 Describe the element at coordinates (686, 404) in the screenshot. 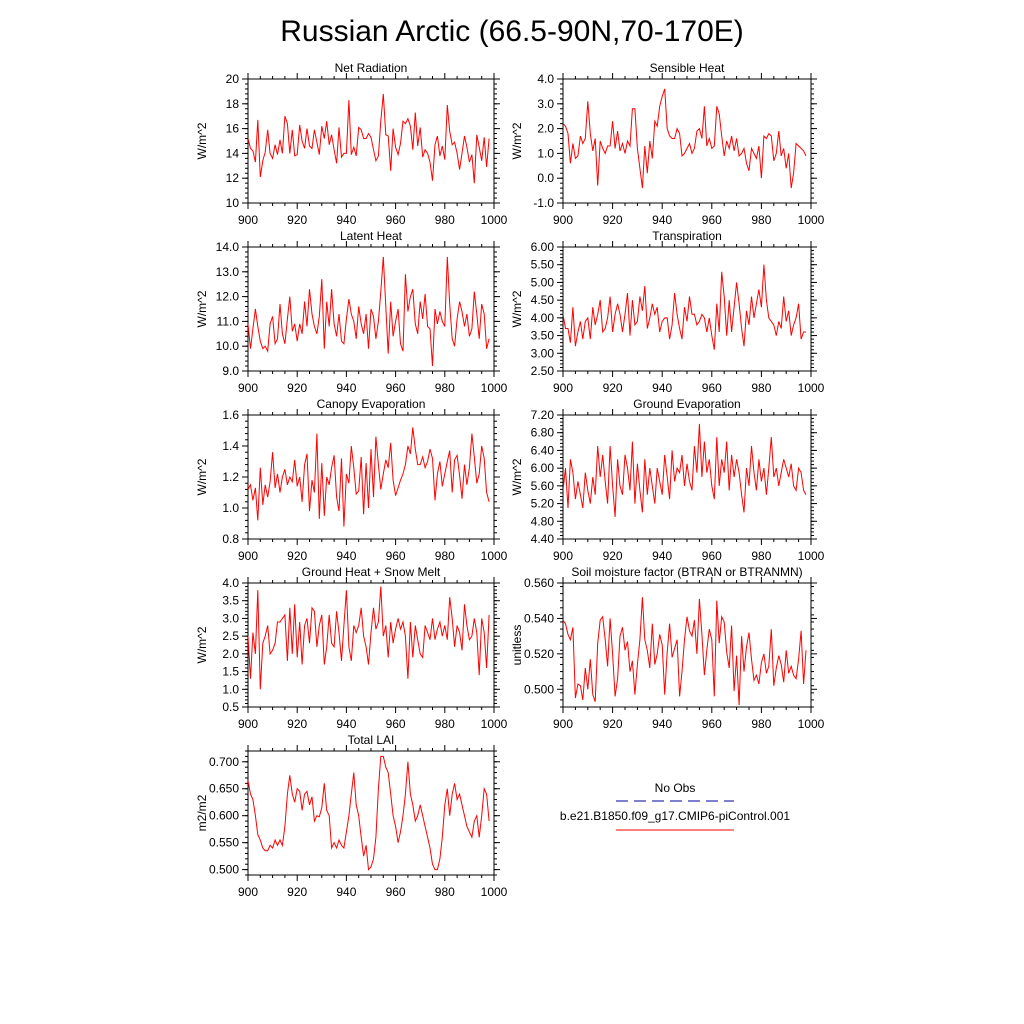

I see `panel-title: Ground Evaporation` at that location.